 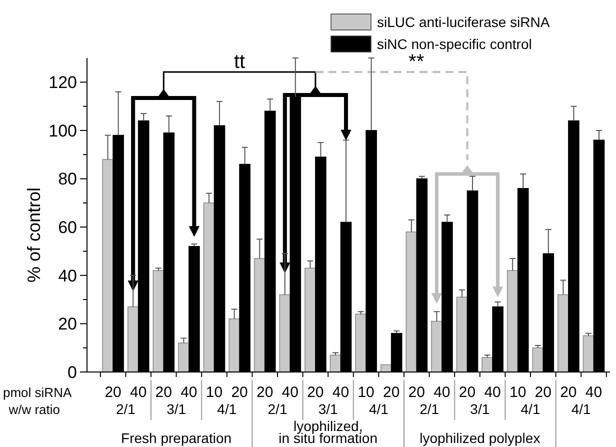 What do you see at coordinates (62, 130) in the screenshot?
I see `y-tick-label: 100` at bounding box center [62, 130].